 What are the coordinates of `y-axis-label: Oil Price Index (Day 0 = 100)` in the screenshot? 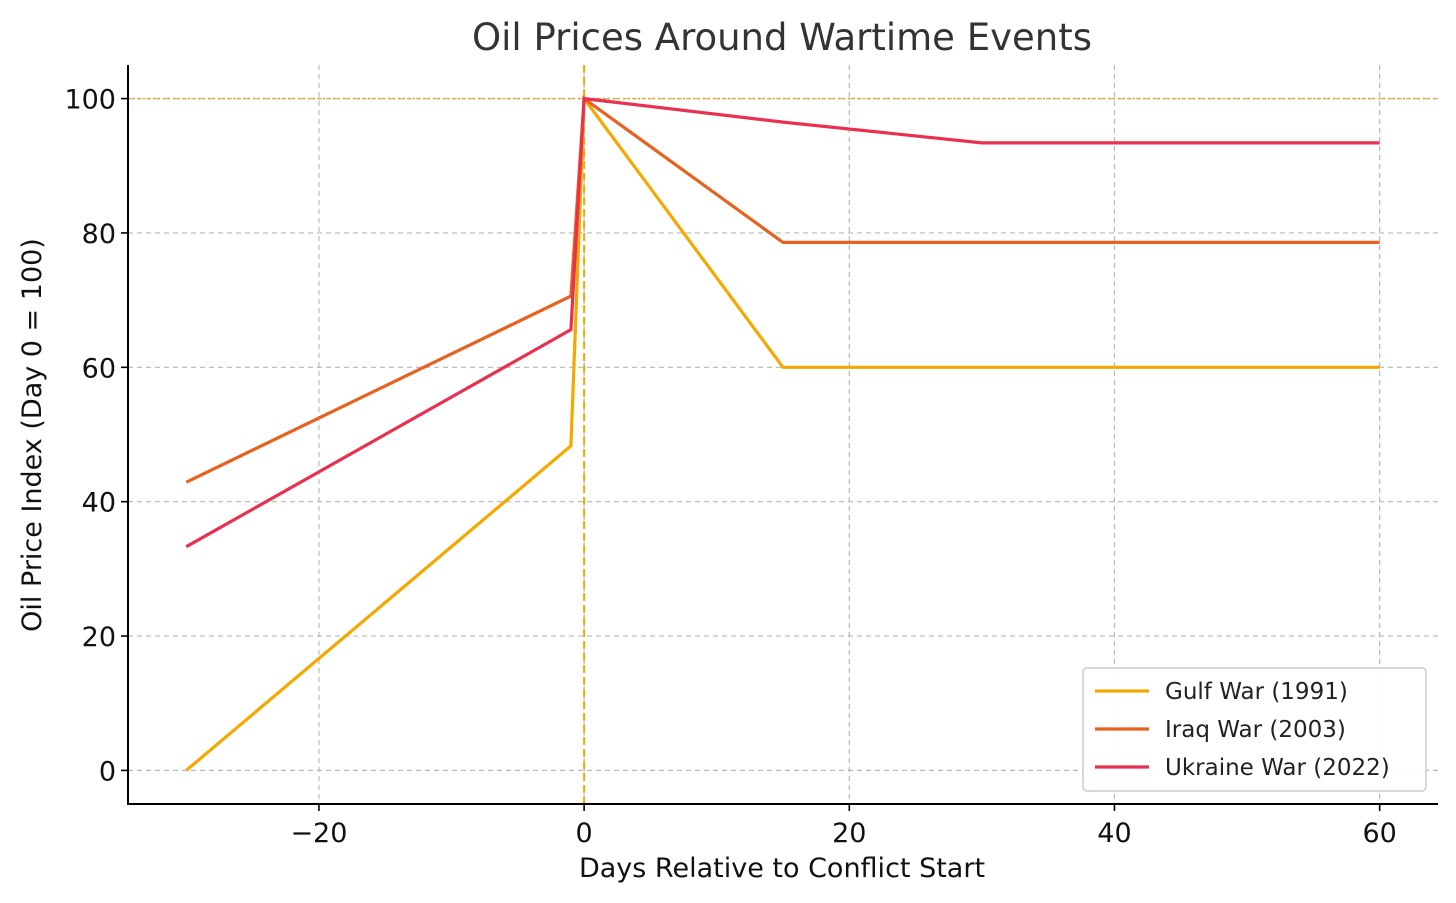 It's located at (32, 435).